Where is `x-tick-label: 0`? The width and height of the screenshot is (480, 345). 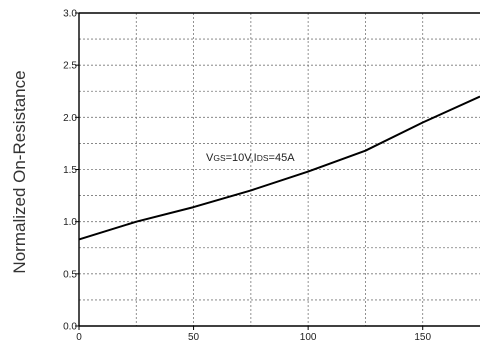
x-tick-label: 0 is located at coordinates (79, 337).